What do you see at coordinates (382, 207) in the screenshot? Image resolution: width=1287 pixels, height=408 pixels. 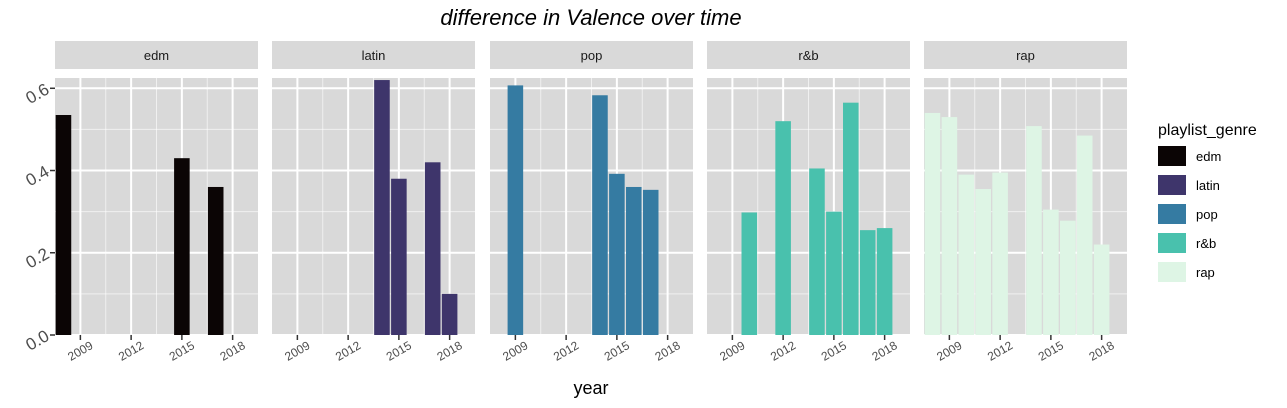 I see `bar-latin-2014` at bounding box center [382, 207].